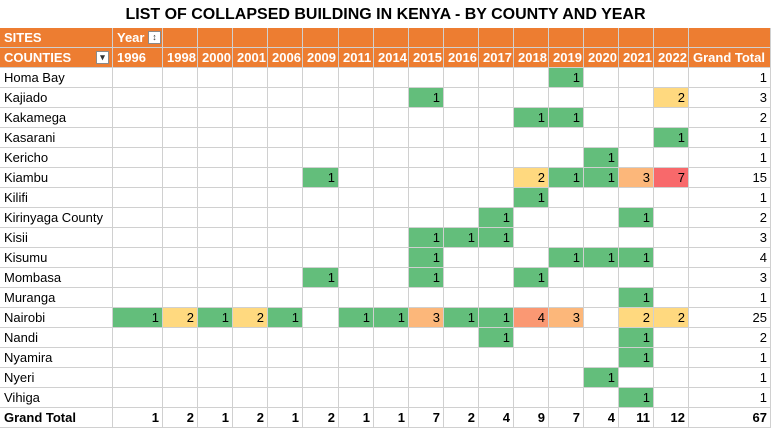 Image resolution: width=771 pixels, height=429 pixels. Describe the element at coordinates (385, 118) in the screenshot. I see `table-row: Kakamega 1 1 2` at that location.